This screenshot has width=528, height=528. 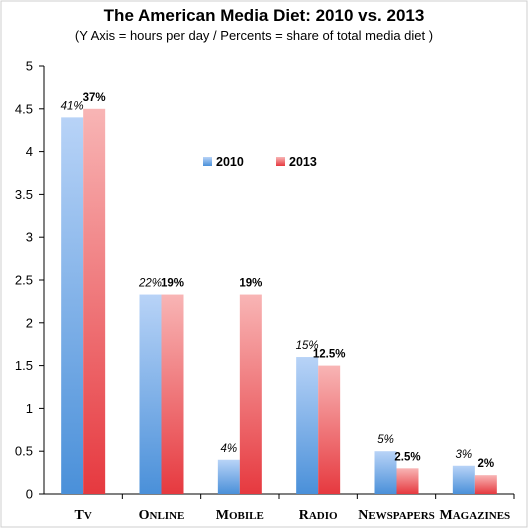 I want to click on data-label-2010: 5%, so click(x=385, y=440).